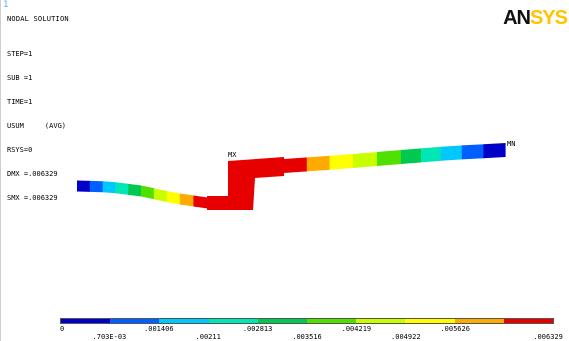 Image resolution: width=569 pixels, height=341 pixels. I want to click on left-beam-contour, so click(142, 194).